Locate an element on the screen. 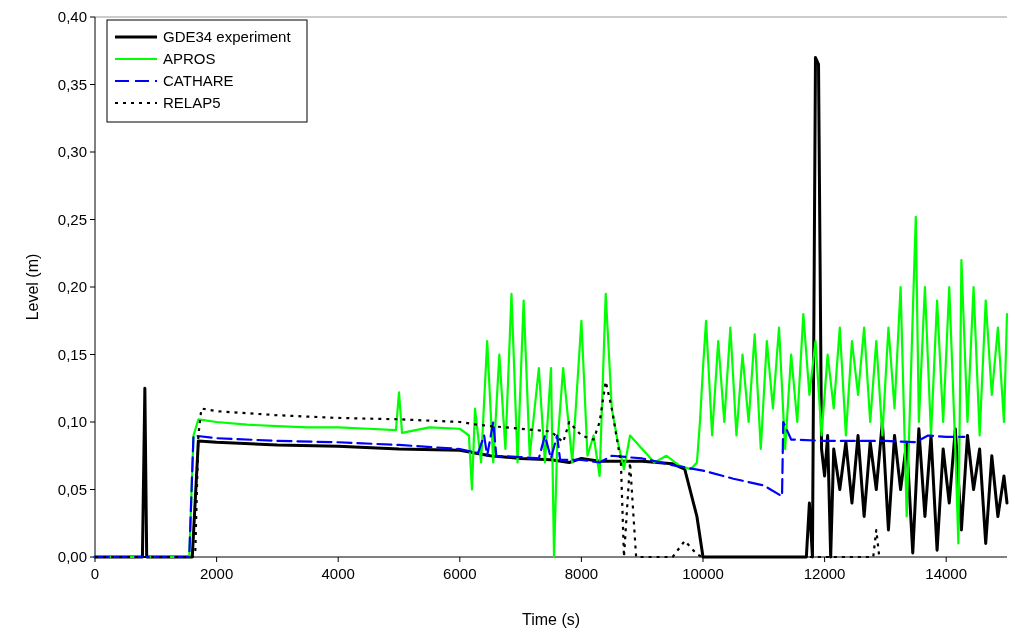 Image resolution: width=1015 pixels, height=637 pixels. y-tick-label: 0,10 is located at coordinates (72, 422).